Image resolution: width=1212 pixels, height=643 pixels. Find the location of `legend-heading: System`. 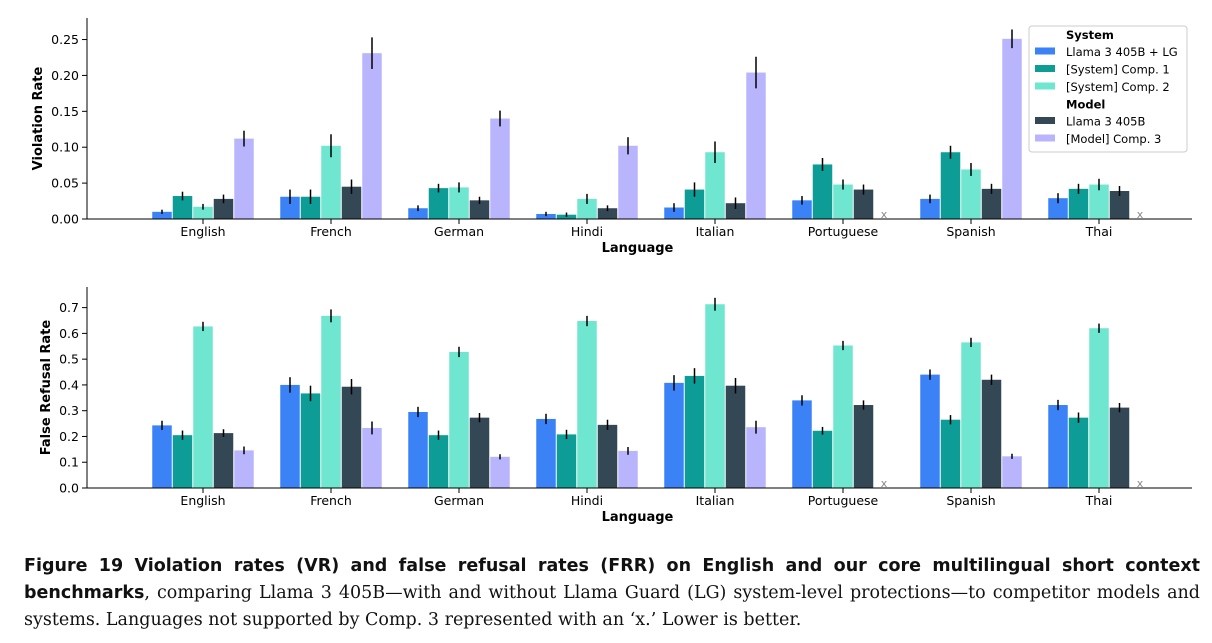

legend-heading: System is located at coordinates (1090, 35).